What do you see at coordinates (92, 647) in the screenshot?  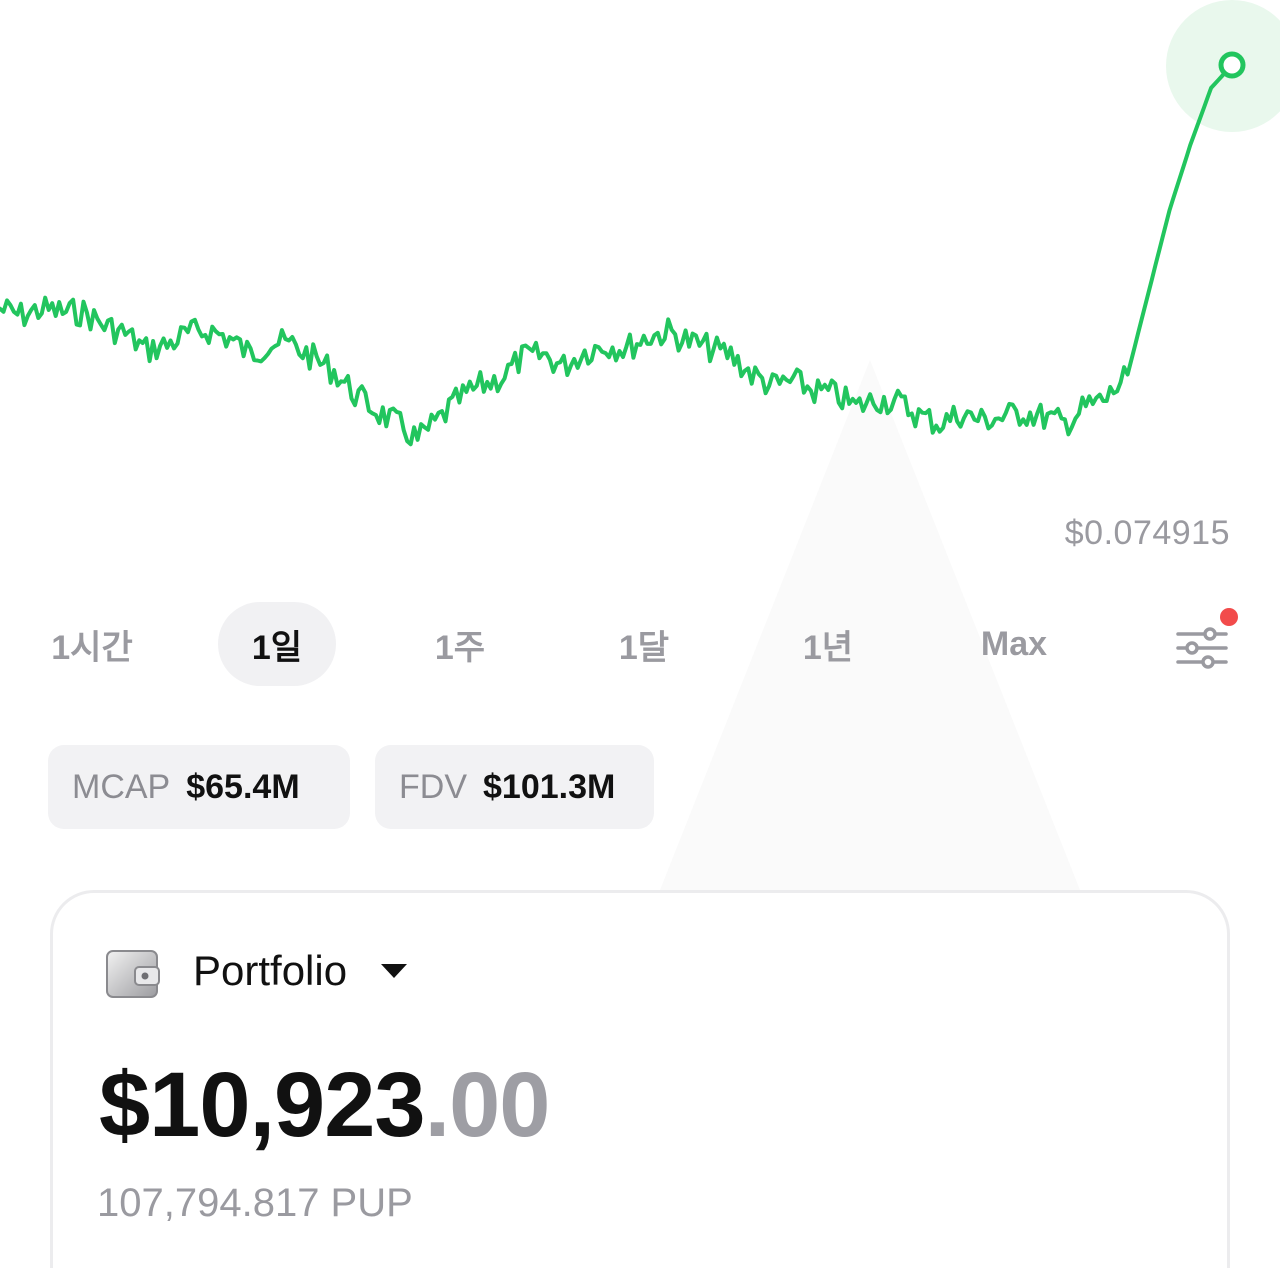 I see `range-1h-button: 1시간` at bounding box center [92, 647].